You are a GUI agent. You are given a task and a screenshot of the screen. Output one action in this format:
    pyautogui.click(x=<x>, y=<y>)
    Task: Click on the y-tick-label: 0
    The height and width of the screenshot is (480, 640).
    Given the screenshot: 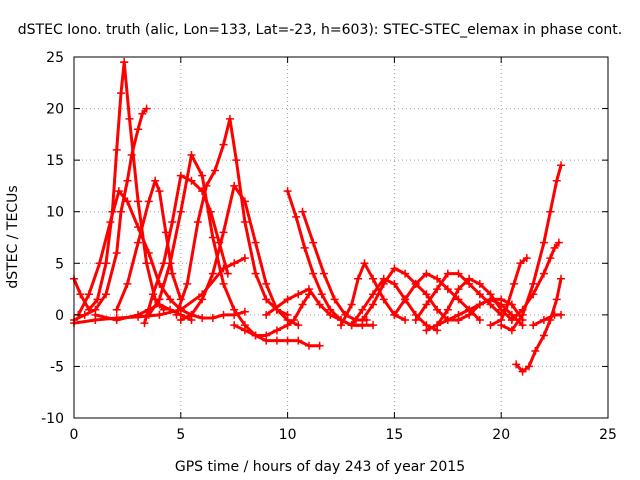 What is the action you would take?
    pyautogui.click(x=59, y=316)
    